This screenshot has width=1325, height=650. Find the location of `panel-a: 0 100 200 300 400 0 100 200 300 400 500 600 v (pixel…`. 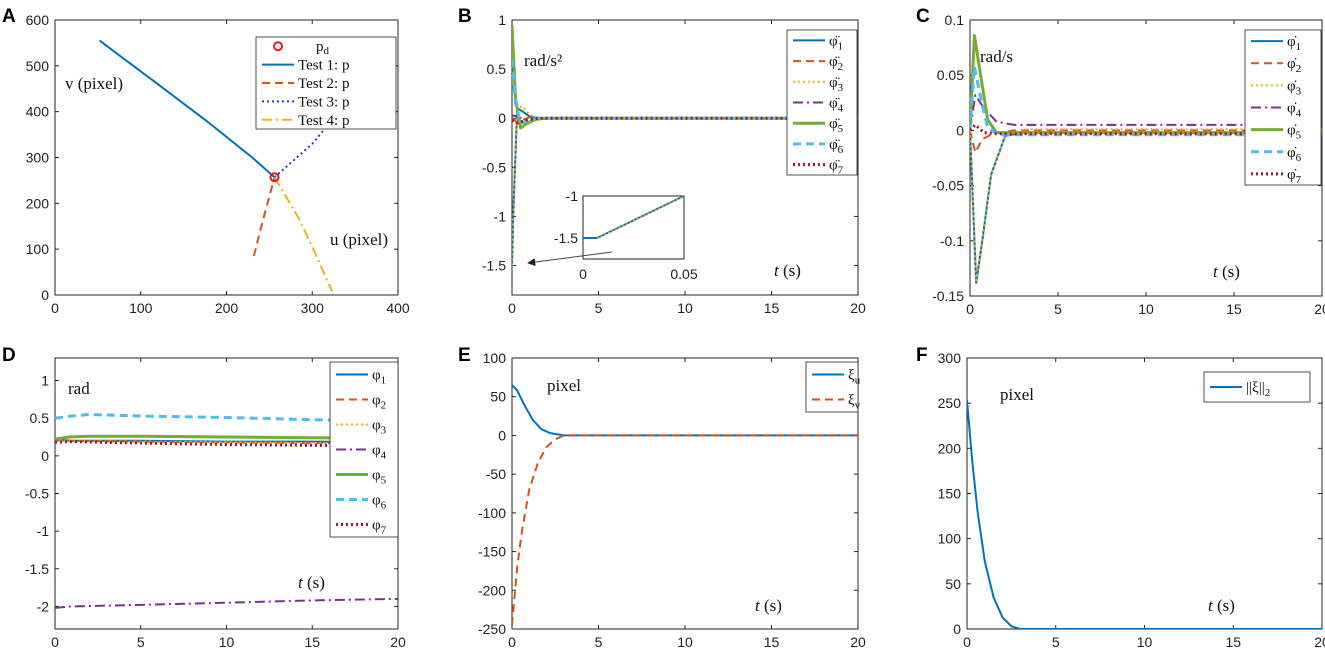

panel-a: 0 100 200 300 400 0 100 200 300 400 500 600 v (pixel… is located at coordinates (206, 161).